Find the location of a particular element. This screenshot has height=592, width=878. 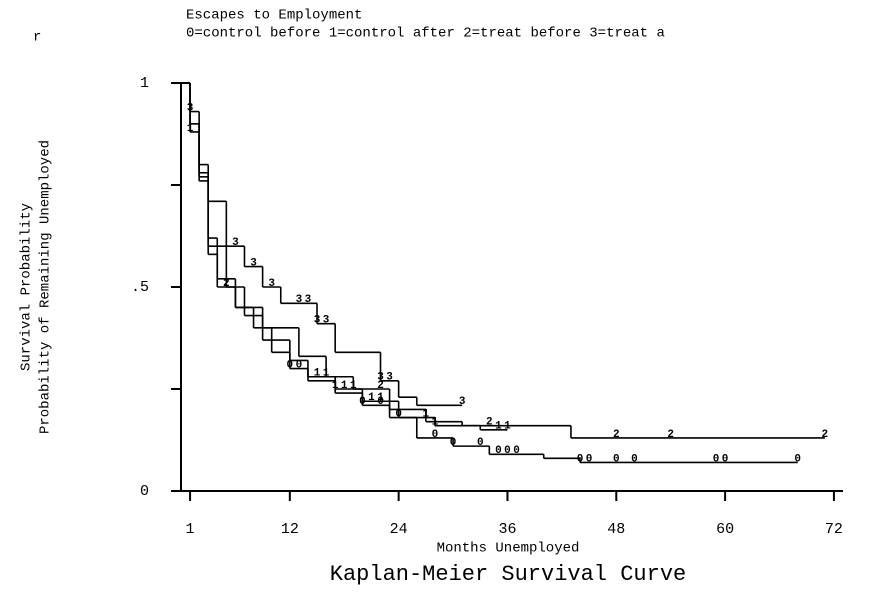

chart-title: Escapes to Employment is located at coordinates (274, 16).